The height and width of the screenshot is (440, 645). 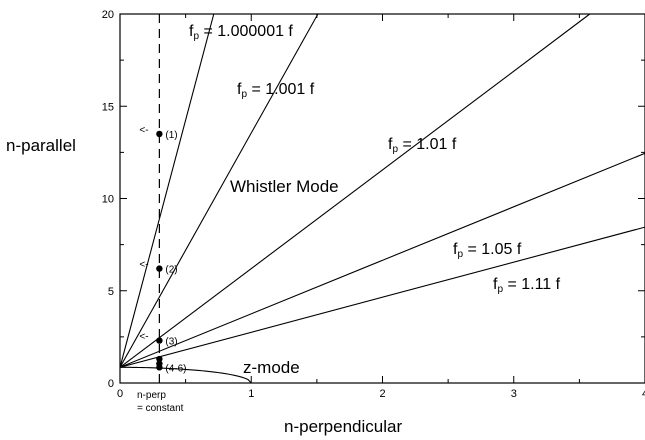 I want to click on y-tick-label: 0, so click(x=111, y=384).